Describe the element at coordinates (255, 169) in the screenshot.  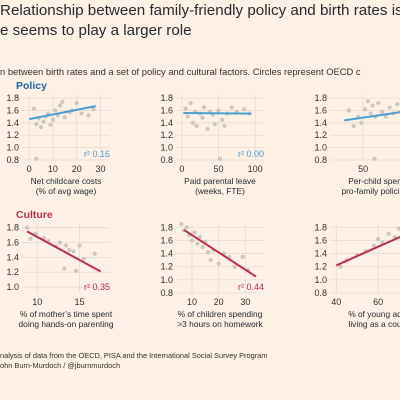
I see `x-tick-label: 100` at that location.